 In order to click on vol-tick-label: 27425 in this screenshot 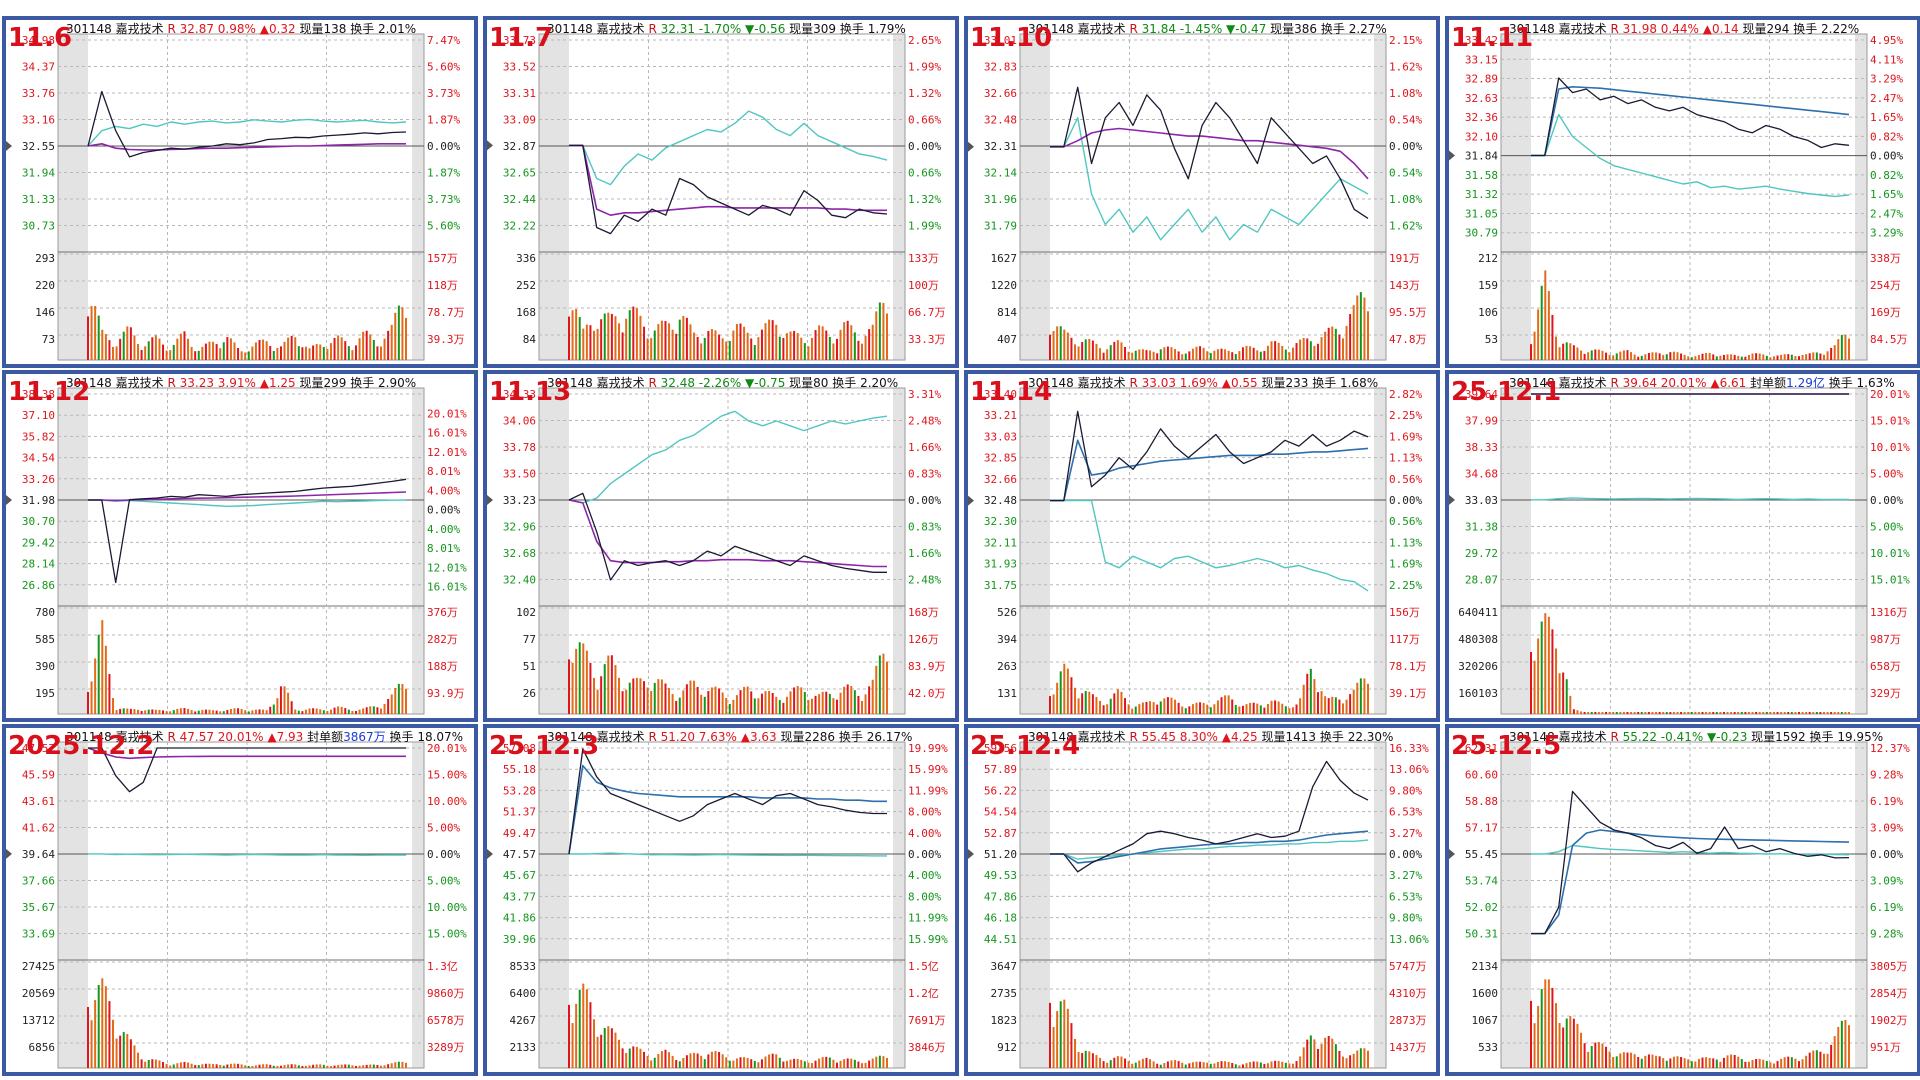, I will do `click(38, 966)`.